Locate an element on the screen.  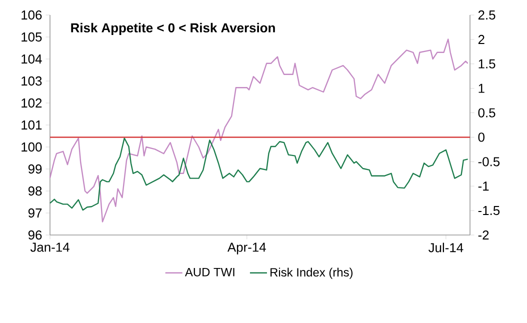
y-tick-label: 103 is located at coordinates (32, 81).